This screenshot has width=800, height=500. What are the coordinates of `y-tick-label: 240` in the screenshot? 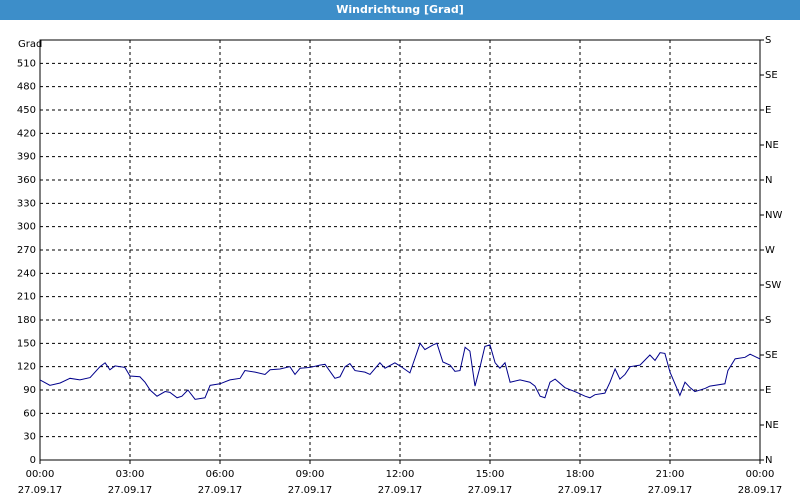 It's located at (26, 273).